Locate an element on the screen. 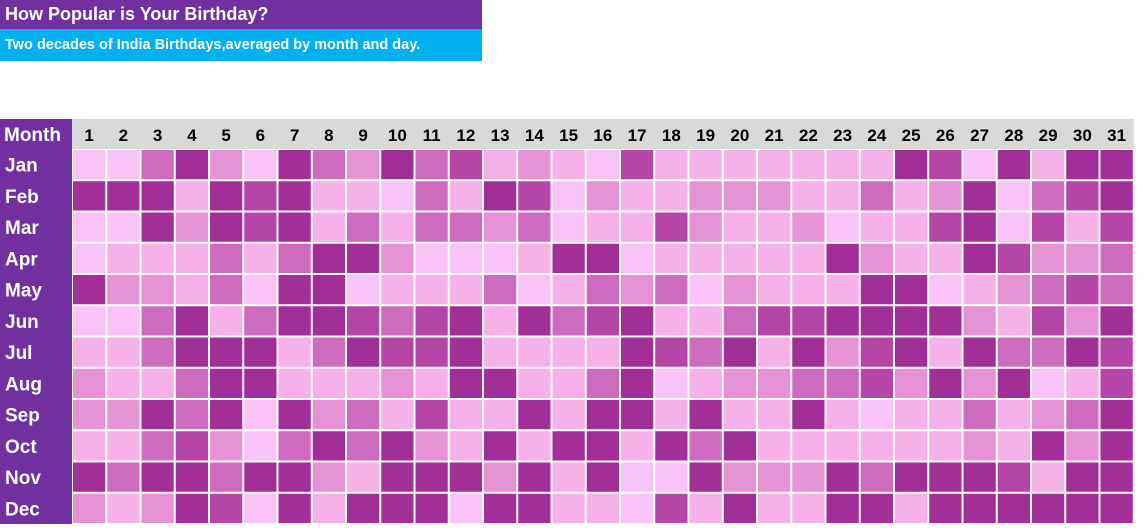 The image size is (1148, 528). header-band is located at coordinates (567, 134).